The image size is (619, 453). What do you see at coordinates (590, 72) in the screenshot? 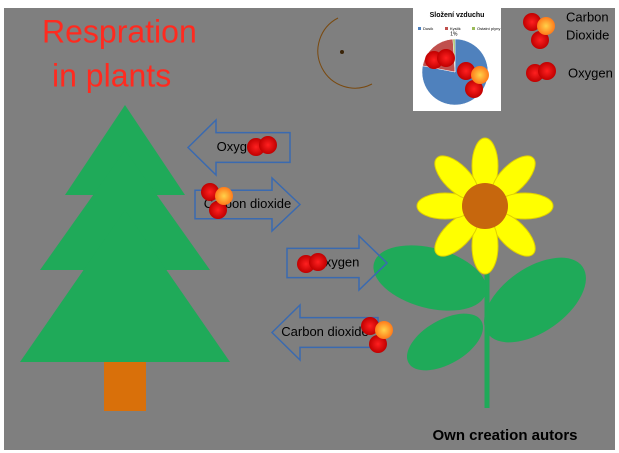
I see `legend-label: Oxygen` at bounding box center [590, 72].